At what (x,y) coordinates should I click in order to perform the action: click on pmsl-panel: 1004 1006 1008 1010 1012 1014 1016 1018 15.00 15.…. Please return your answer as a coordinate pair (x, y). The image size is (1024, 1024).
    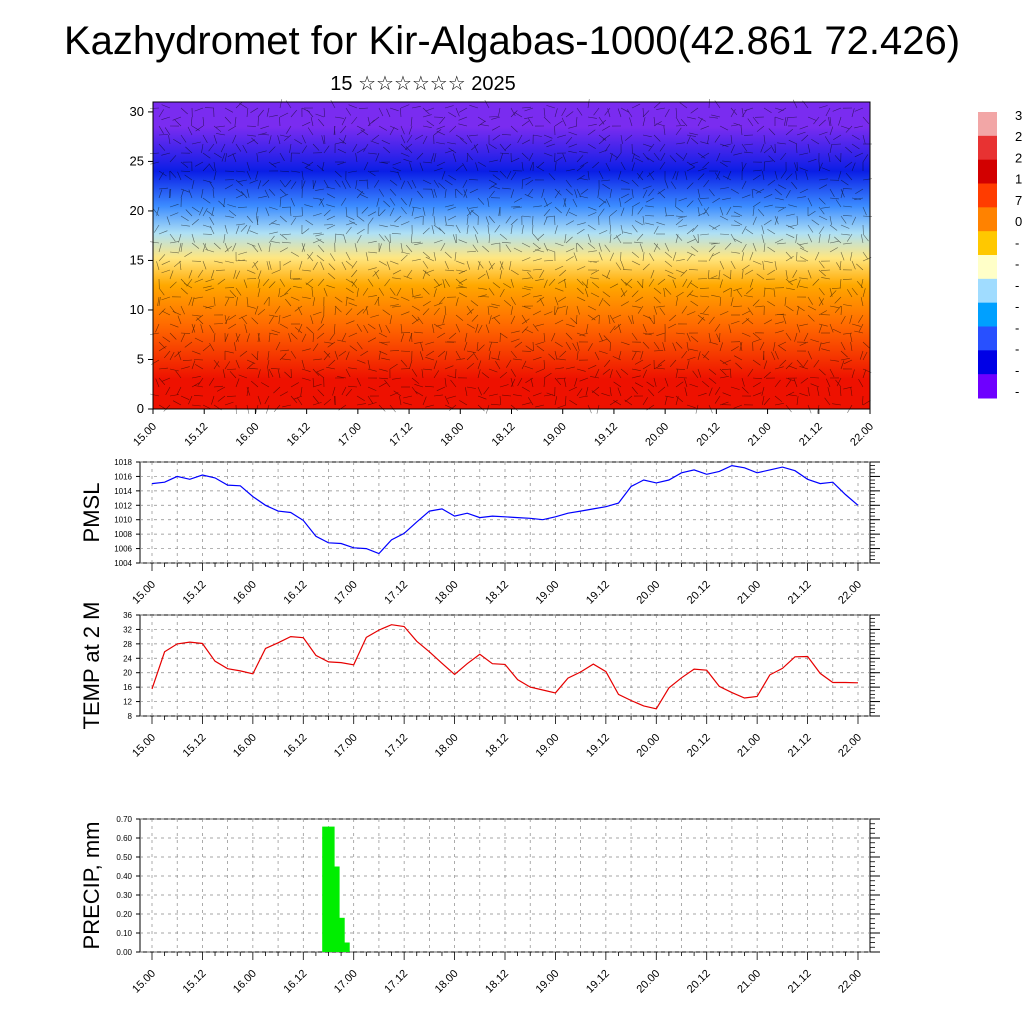
    Looking at the image, I should click on (479, 532).